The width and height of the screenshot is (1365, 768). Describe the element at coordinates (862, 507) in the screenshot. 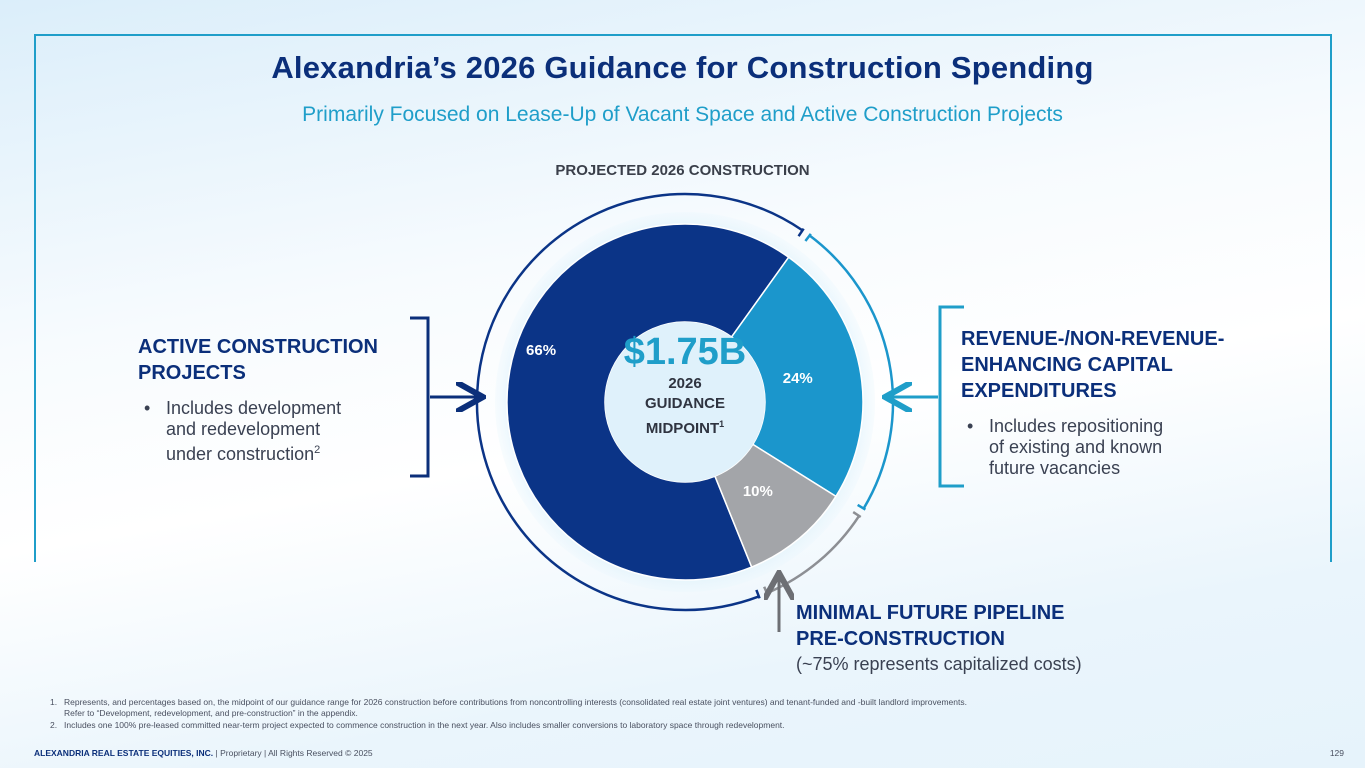

I see `outer-arc-capex-end-tick` at that location.